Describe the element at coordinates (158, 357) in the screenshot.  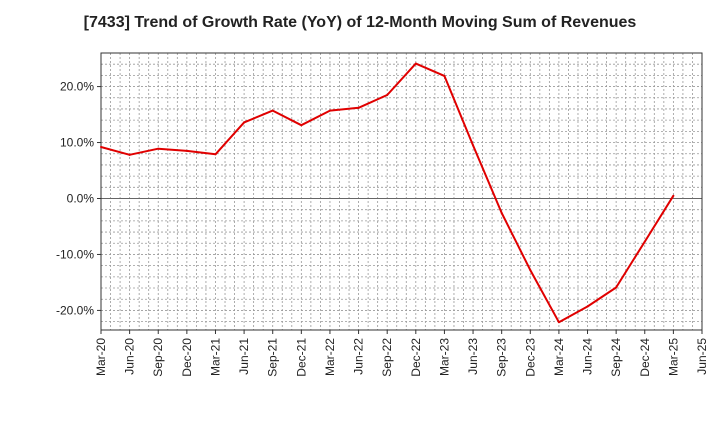
I see `x-tick-label: Sep-20` at that location.